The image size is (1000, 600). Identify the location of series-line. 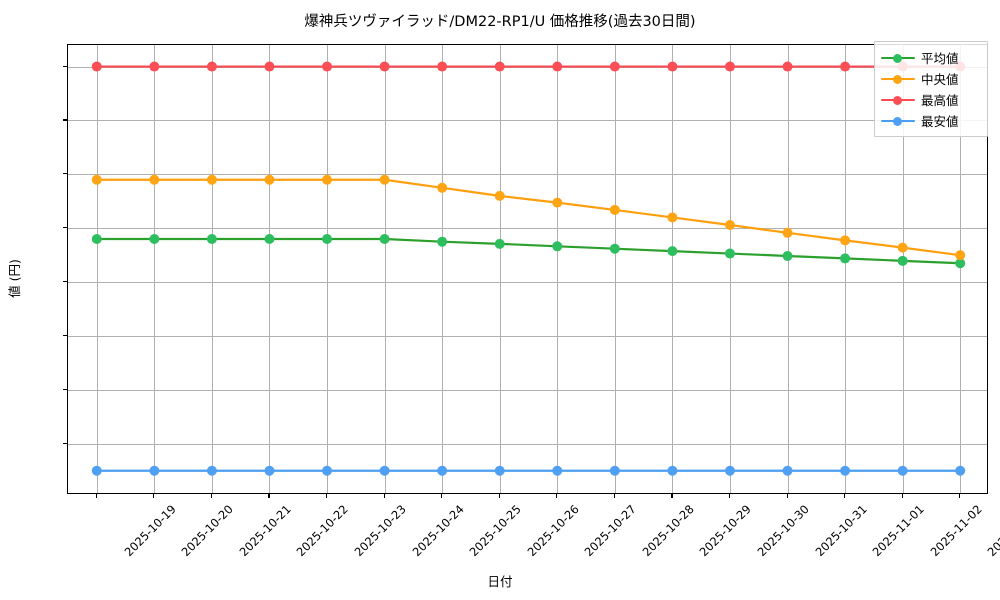
(528, 251).